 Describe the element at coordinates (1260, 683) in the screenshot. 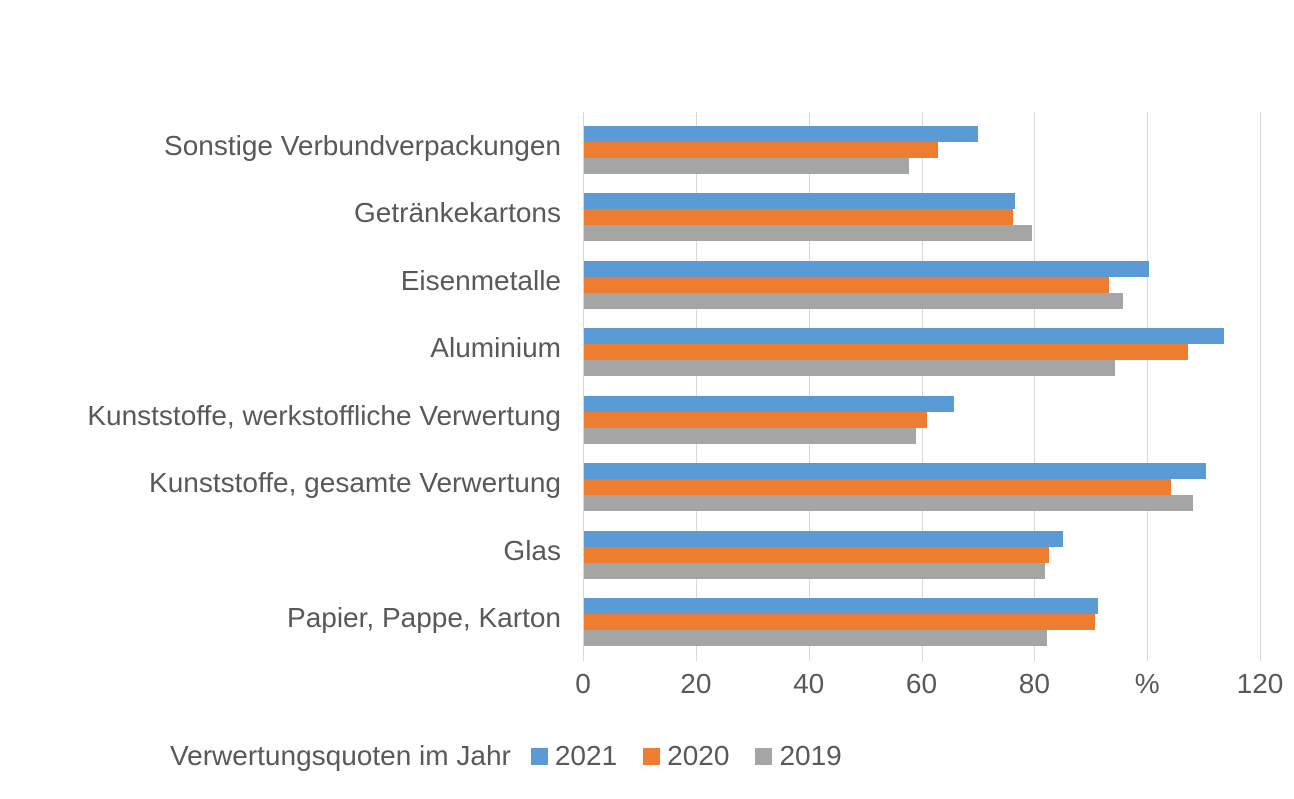

I see `x-axis-tick-label: 120` at that location.